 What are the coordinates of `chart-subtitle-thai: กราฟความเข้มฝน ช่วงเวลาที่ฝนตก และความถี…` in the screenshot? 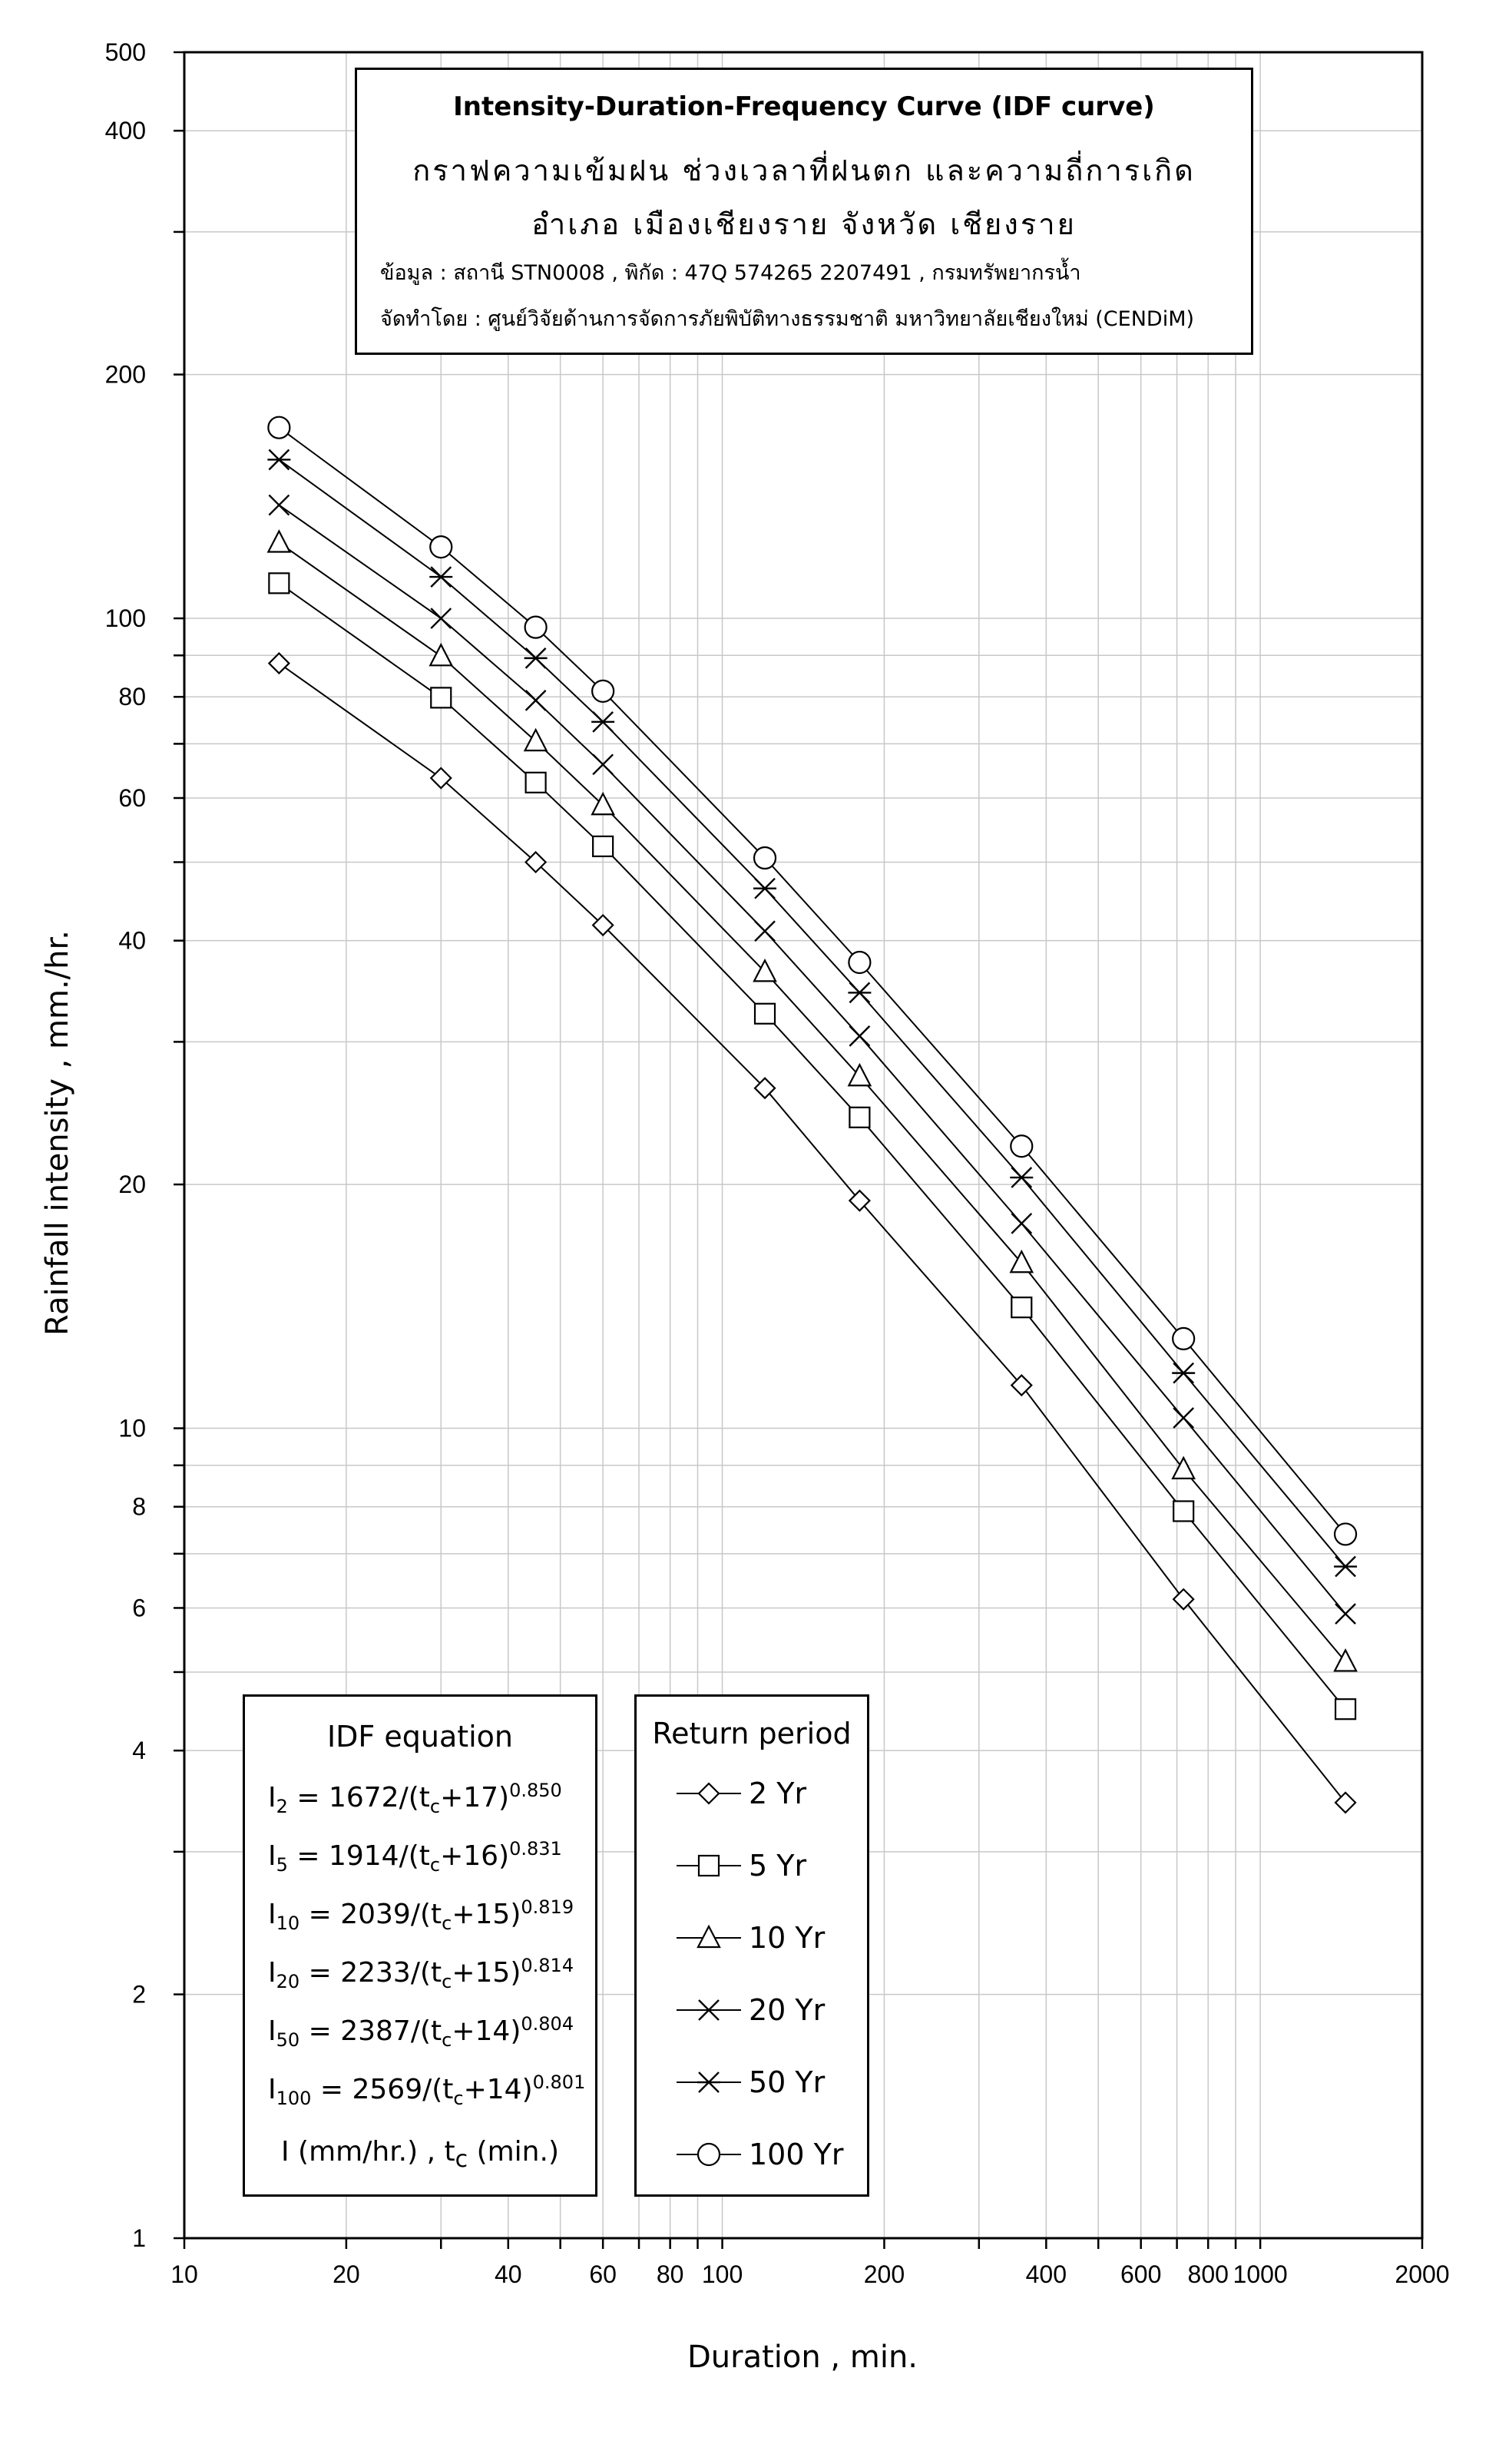 It's located at (804, 170).